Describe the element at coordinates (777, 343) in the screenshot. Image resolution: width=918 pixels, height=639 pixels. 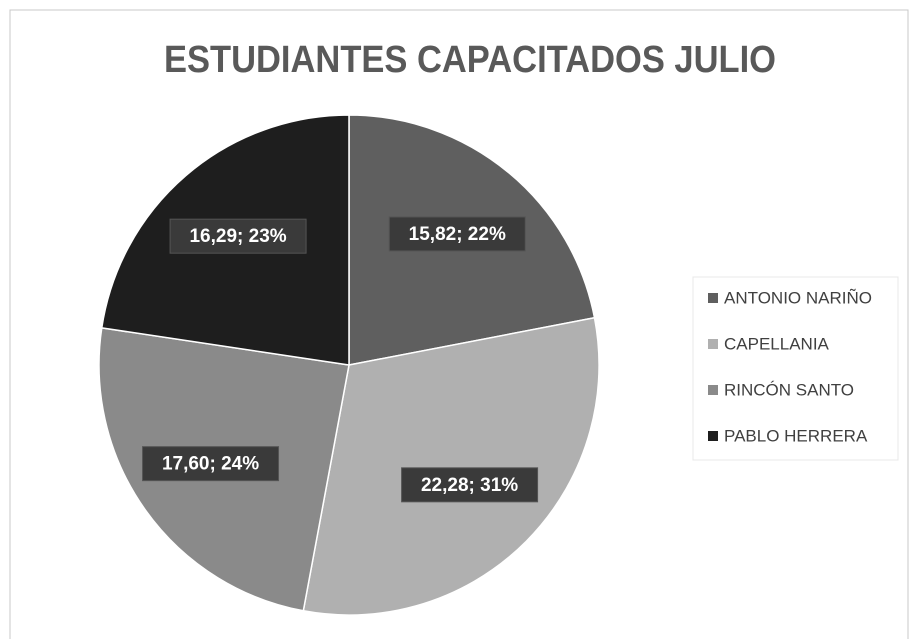
I see `legend-label: CAPELLANIA` at that location.